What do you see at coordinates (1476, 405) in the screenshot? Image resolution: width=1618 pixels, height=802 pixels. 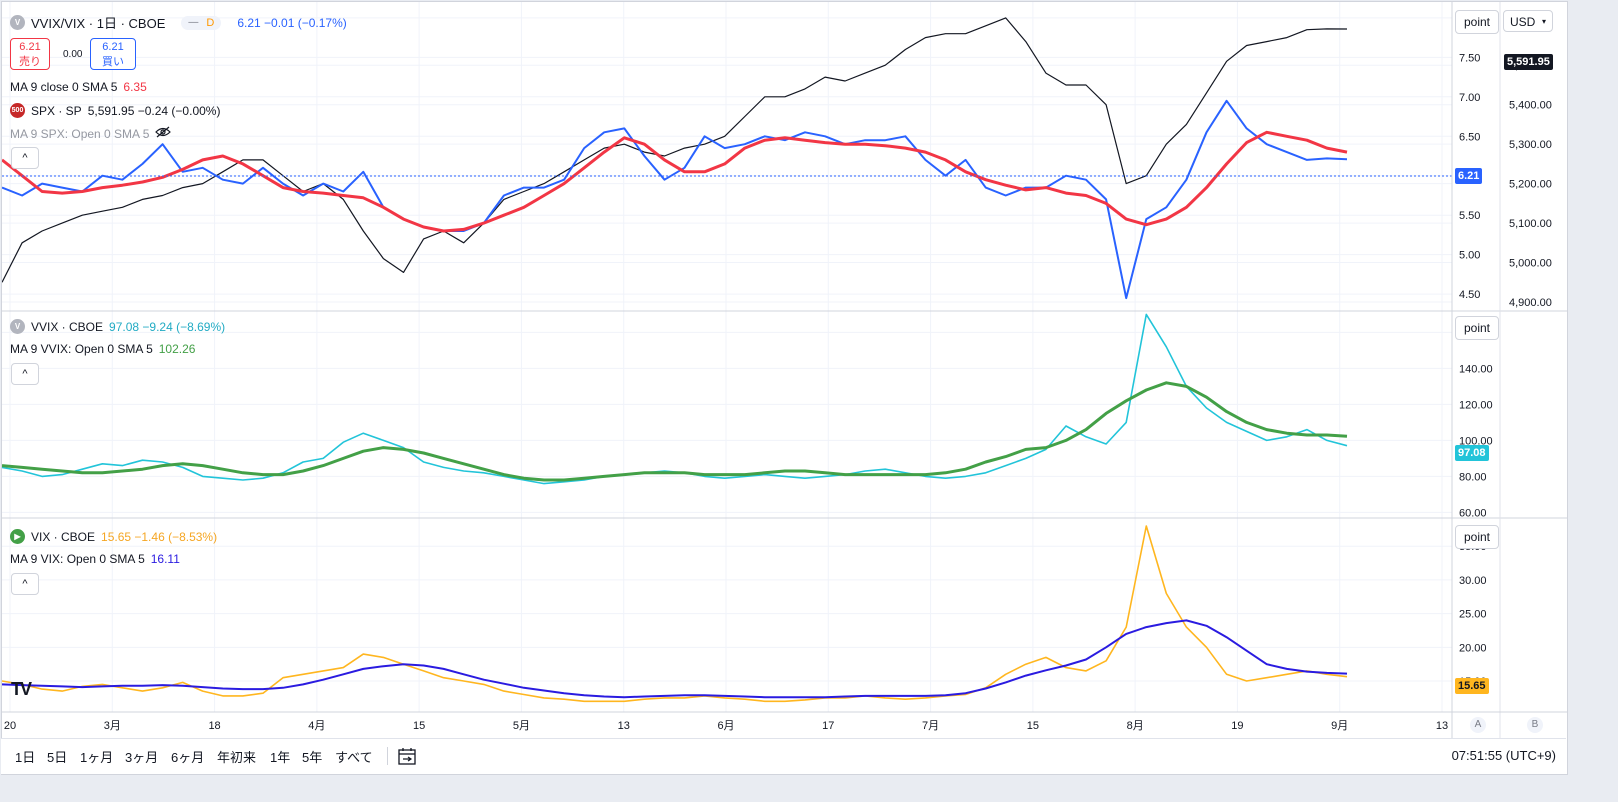 I see `vvix-tick-label: 120.00` at bounding box center [1476, 405].